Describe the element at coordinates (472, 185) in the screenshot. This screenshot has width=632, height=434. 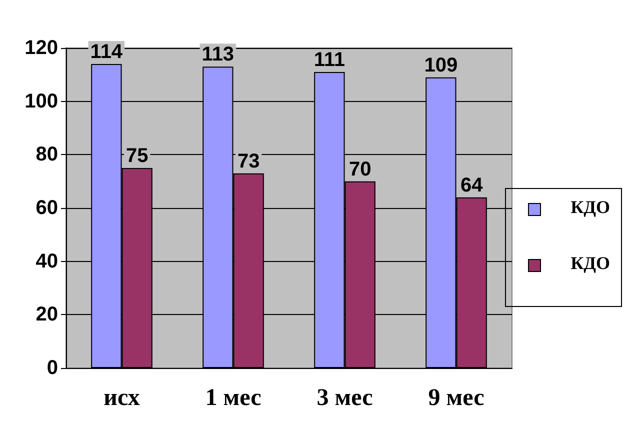
I see `data-label: 64` at that location.